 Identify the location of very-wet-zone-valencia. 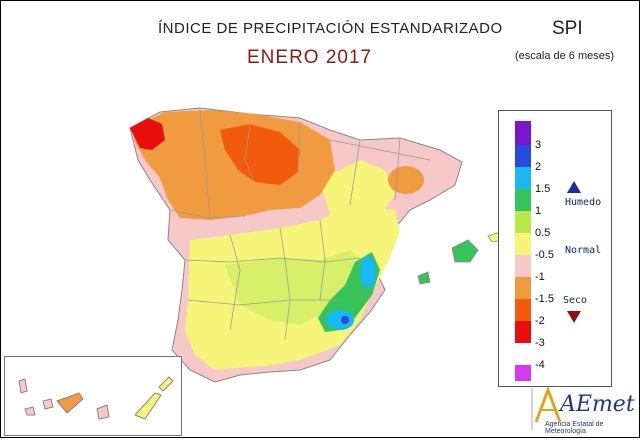
(368, 272).